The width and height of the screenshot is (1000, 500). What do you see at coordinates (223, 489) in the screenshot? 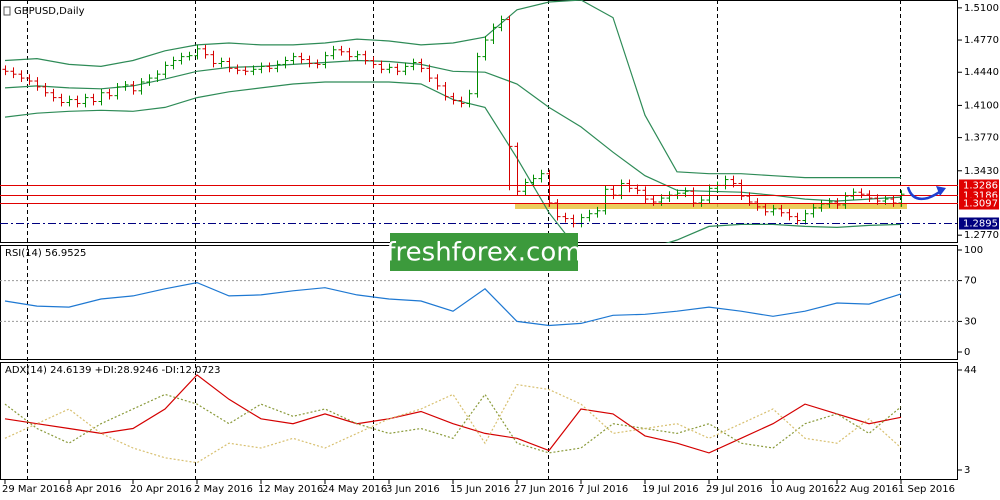
I see `x-tick-label: 2 May 2016` at bounding box center [223, 489].